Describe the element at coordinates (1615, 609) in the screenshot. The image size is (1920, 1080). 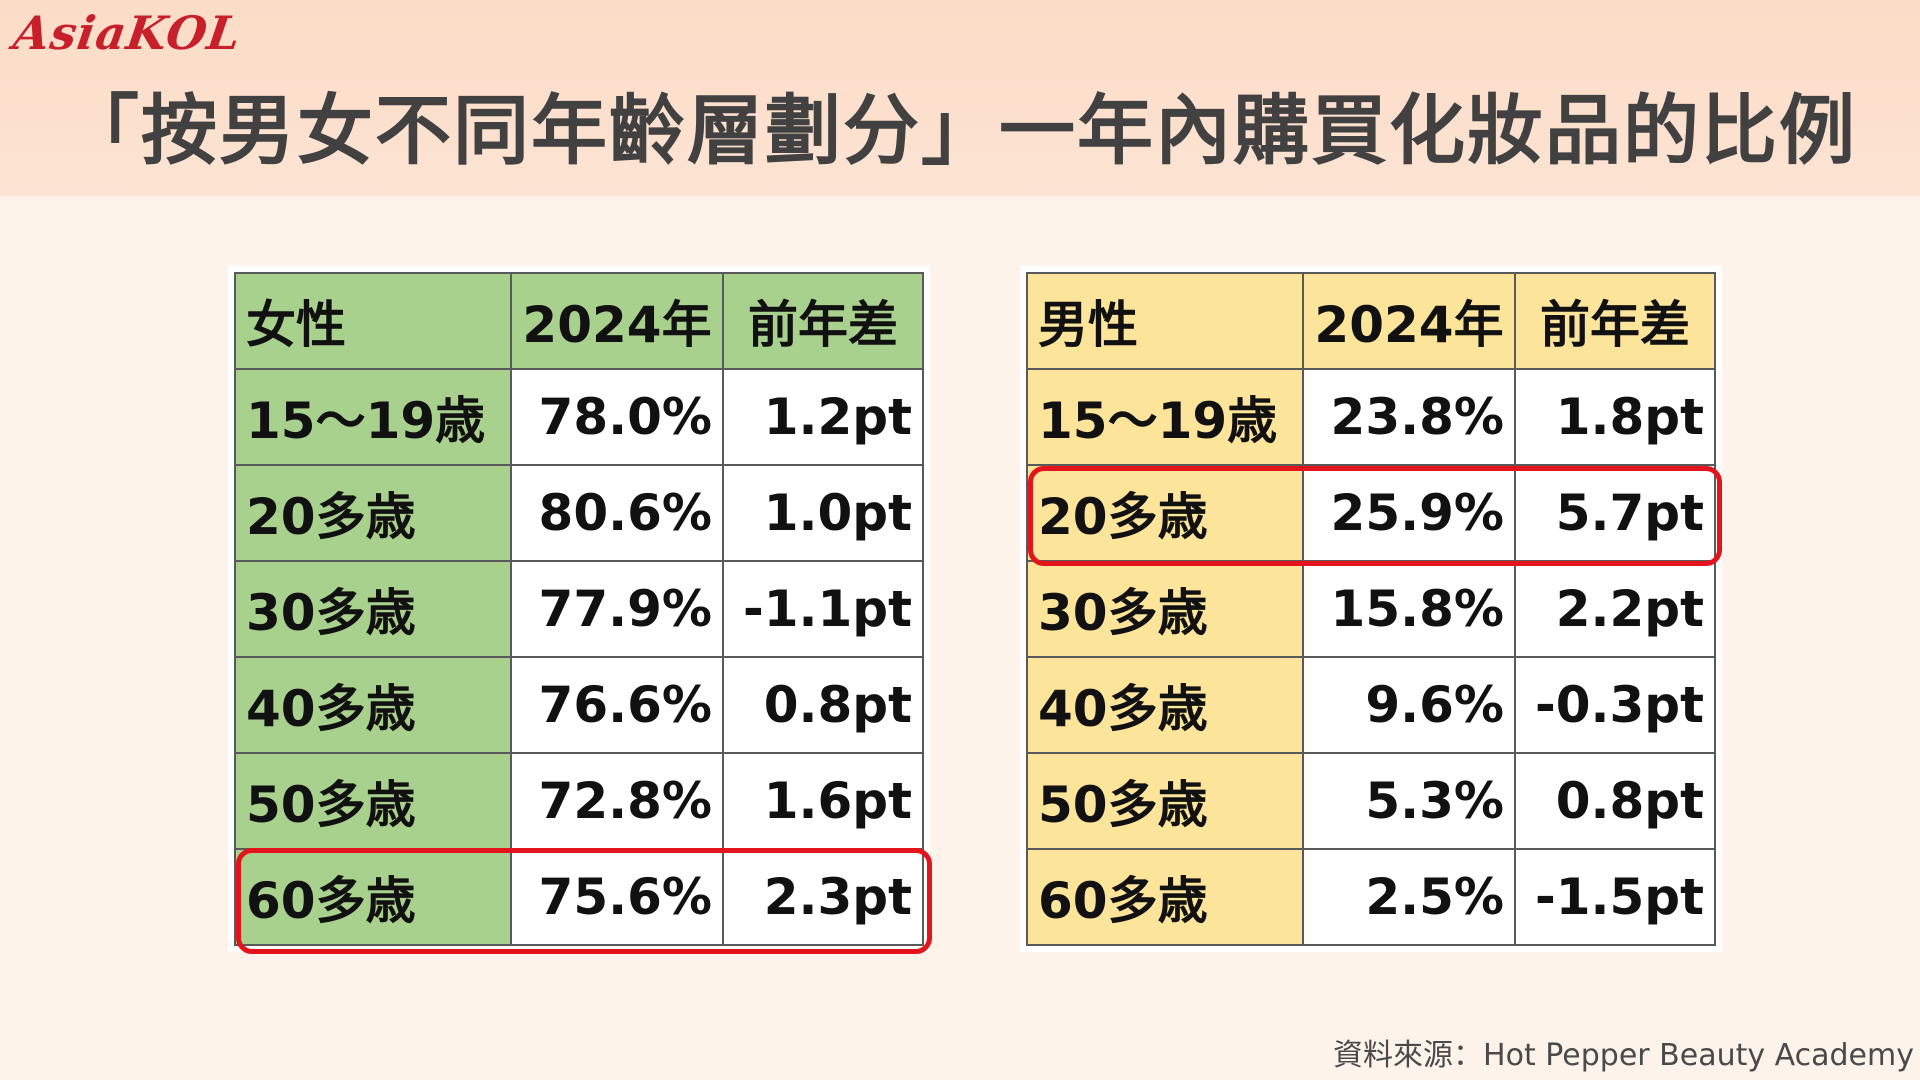
I see `diff-cell: 2.2pt` at that location.